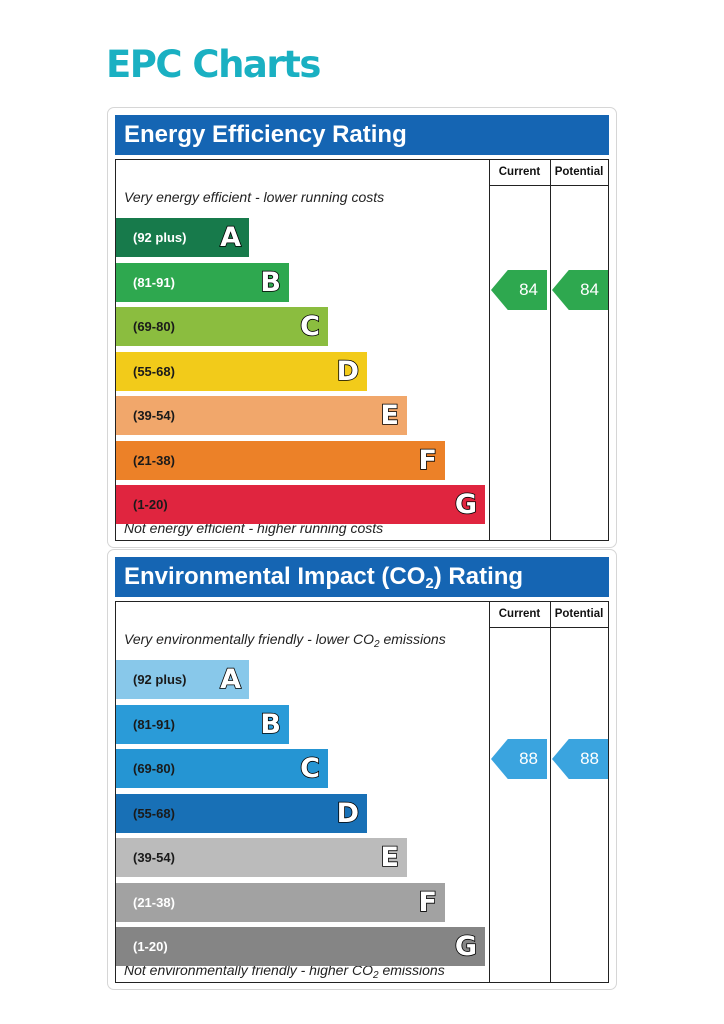  Describe the element at coordinates (429, 583) in the screenshot. I see `header-subscript: 2` at that location.